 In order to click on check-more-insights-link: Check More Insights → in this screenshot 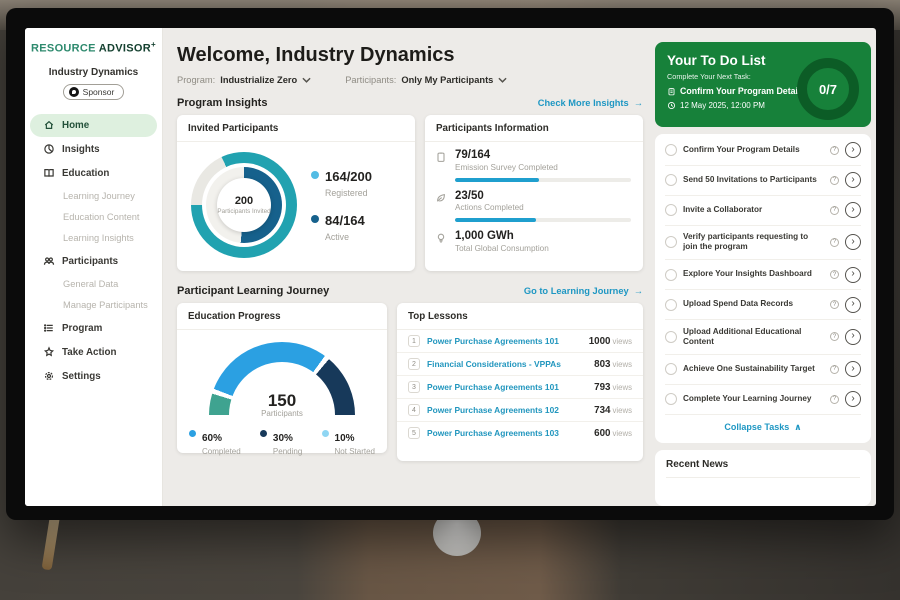, I will do `click(590, 103)`.